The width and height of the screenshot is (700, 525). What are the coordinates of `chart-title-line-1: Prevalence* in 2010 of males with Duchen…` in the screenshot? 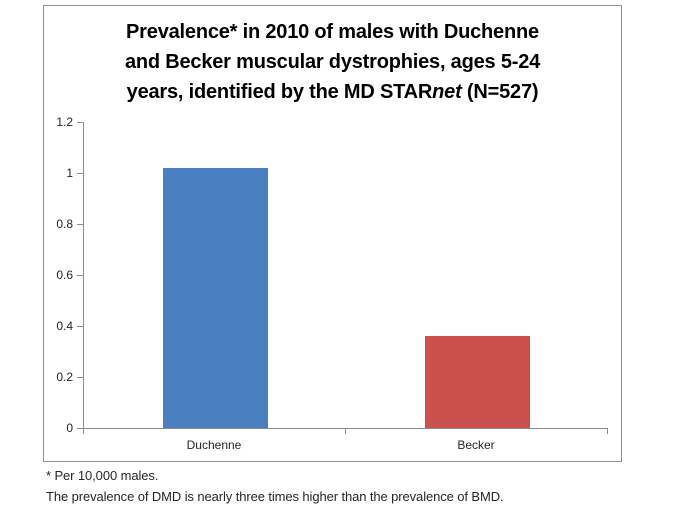 It's located at (332, 32).